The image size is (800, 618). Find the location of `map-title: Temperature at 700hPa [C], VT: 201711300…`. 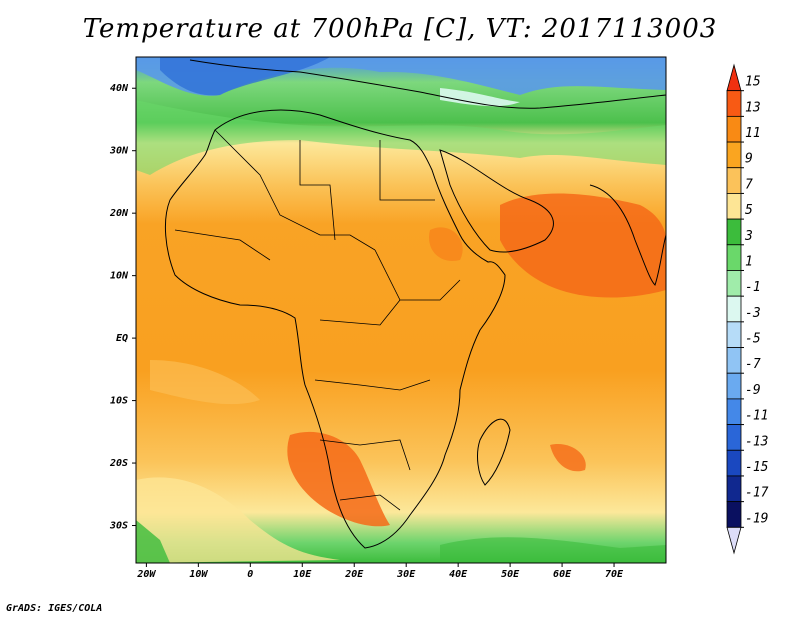

map-title: Temperature at 700hPa [C], VT: 201711300… is located at coordinates (400, 29).